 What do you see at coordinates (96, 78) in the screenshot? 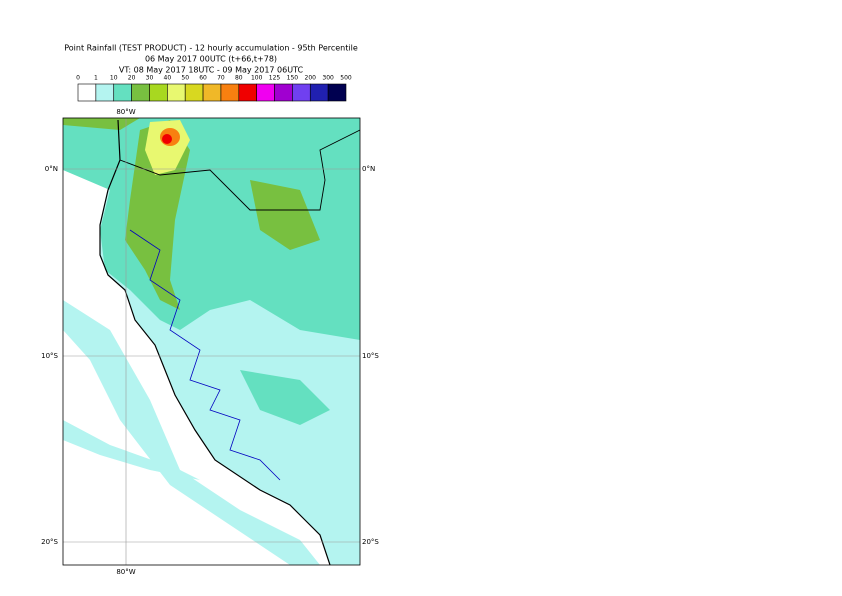
I see `legend-label: 1` at bounding box center [96, 78].